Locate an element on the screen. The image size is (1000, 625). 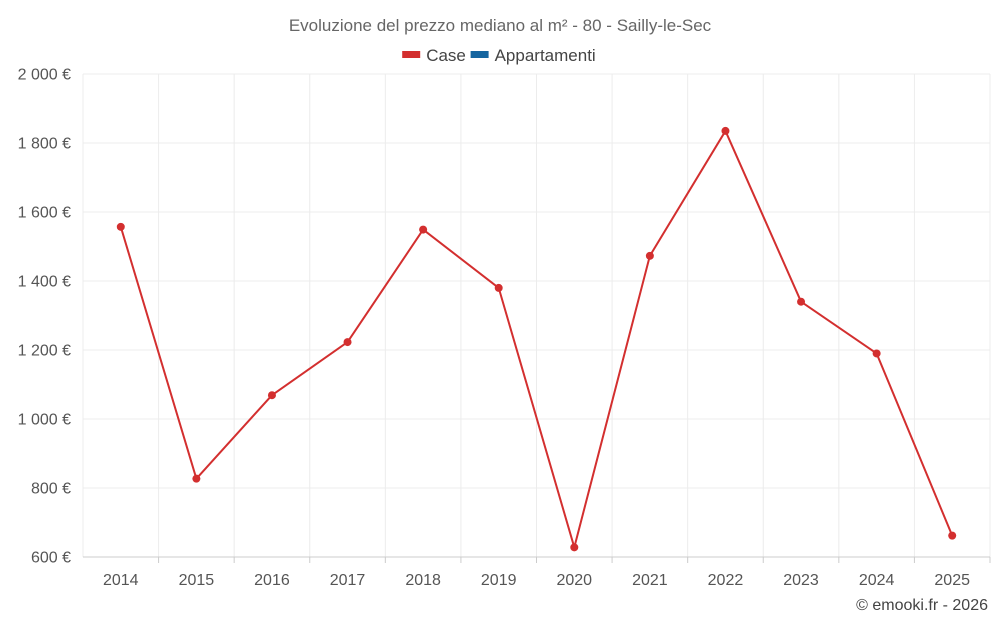
x-tick-label: 2019 is located at coordinates (499, 580).